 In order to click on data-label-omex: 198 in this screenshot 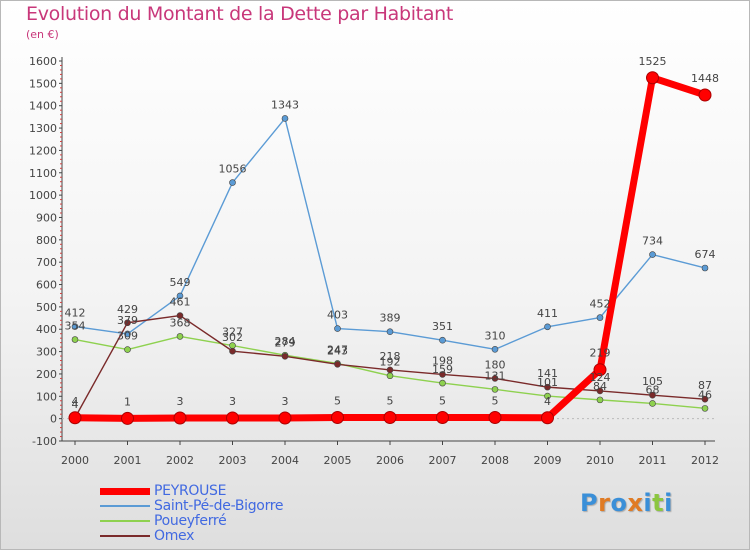, I will do `click(442, 360)`.